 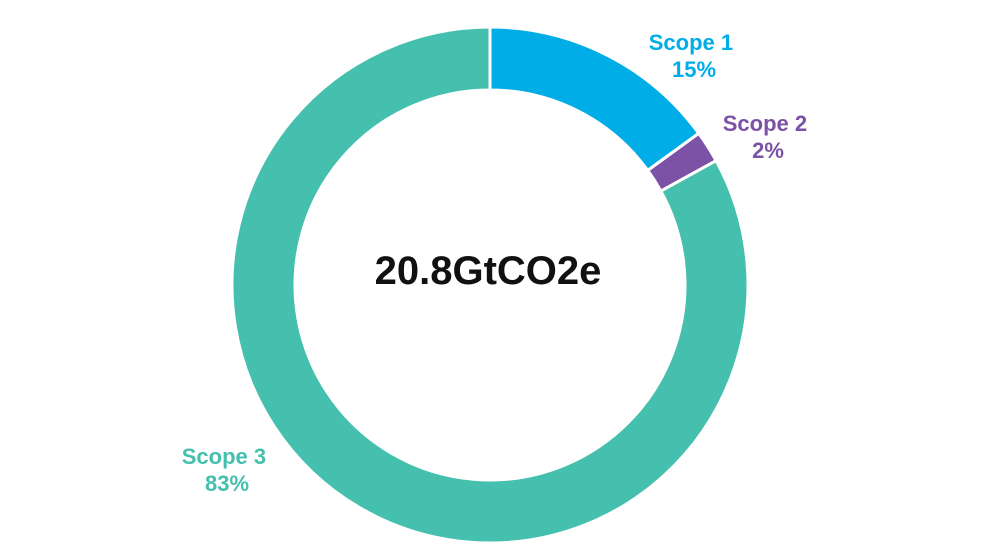 I want to click on center-total-label: 20.8GtCO2e, so click(x=488, y=271).